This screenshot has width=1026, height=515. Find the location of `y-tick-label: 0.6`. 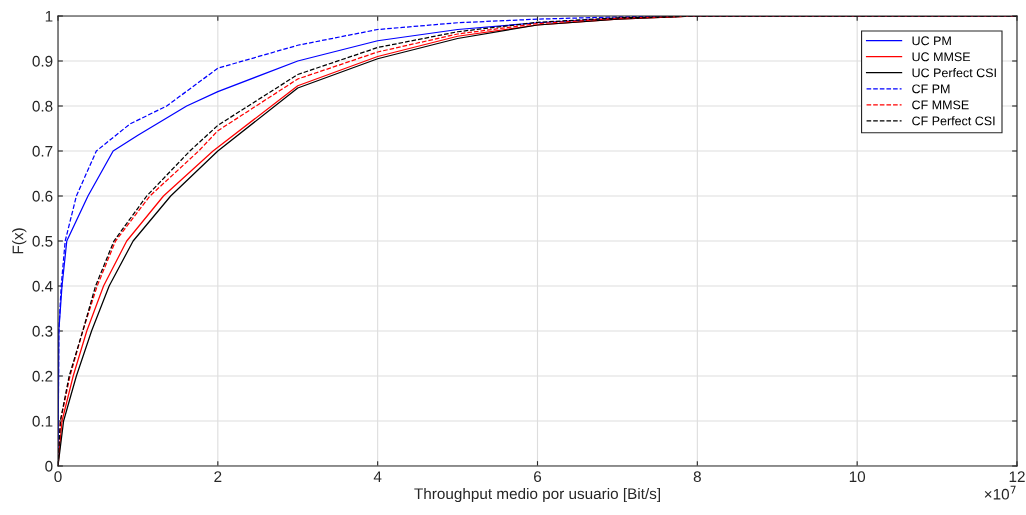

y-tick-label: 0.6 is located at coordinates (42, 196).